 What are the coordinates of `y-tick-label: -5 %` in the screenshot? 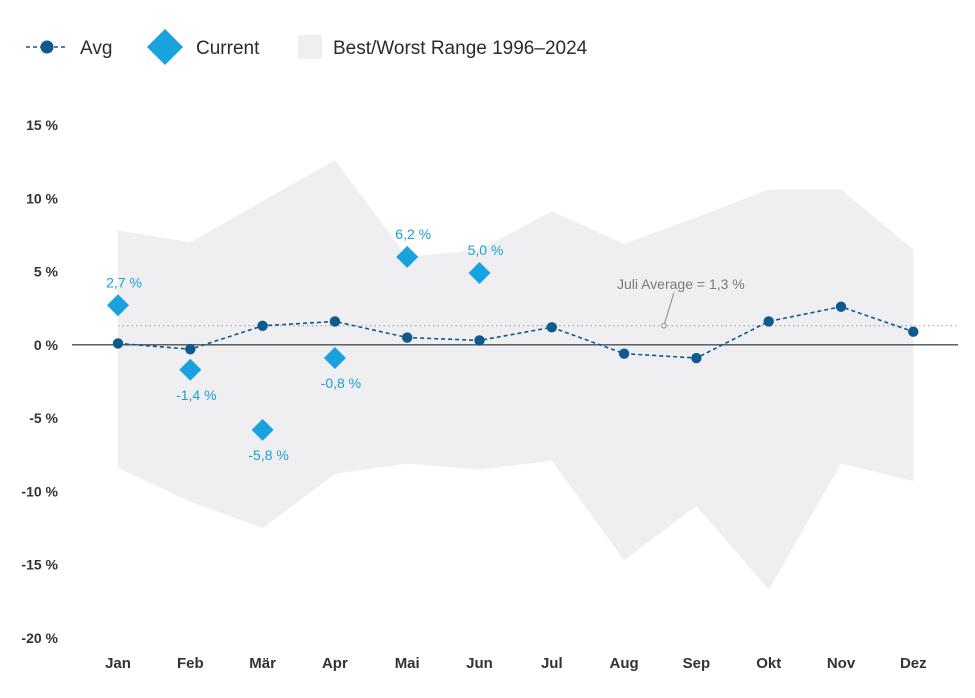 It's located at (43, 418).